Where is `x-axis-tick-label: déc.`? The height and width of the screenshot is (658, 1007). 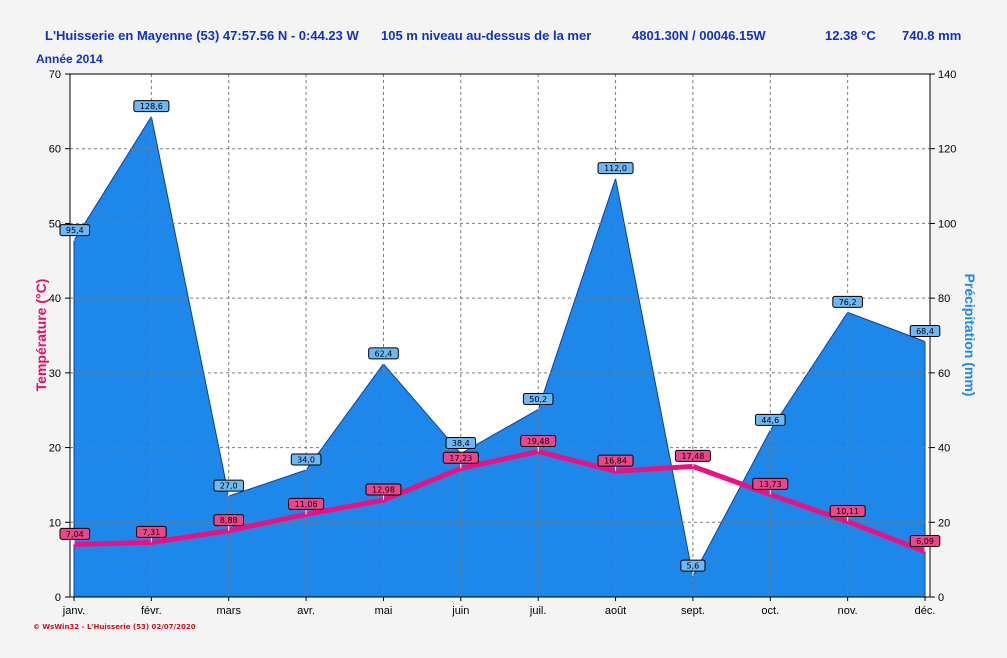
x-axis-tick-label: déc. is located at coordinates (925, 611).